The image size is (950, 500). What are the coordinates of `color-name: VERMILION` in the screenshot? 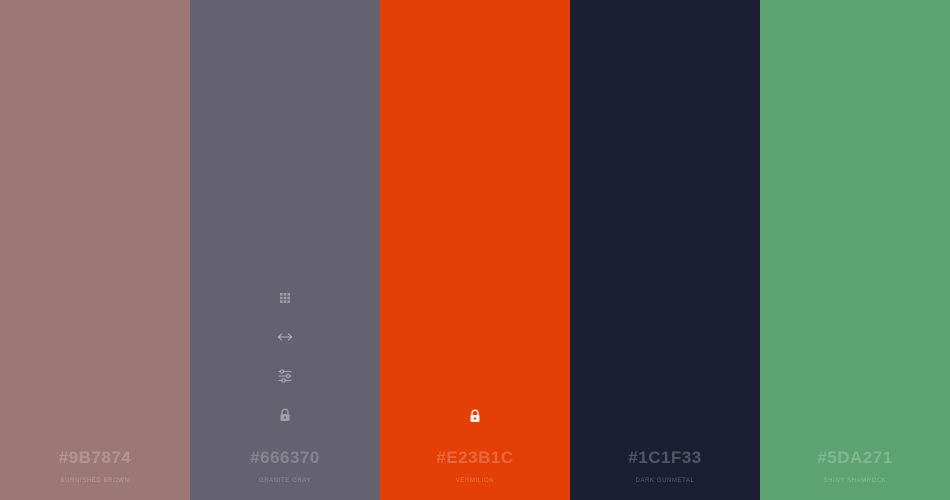 It's located at (475, 481).